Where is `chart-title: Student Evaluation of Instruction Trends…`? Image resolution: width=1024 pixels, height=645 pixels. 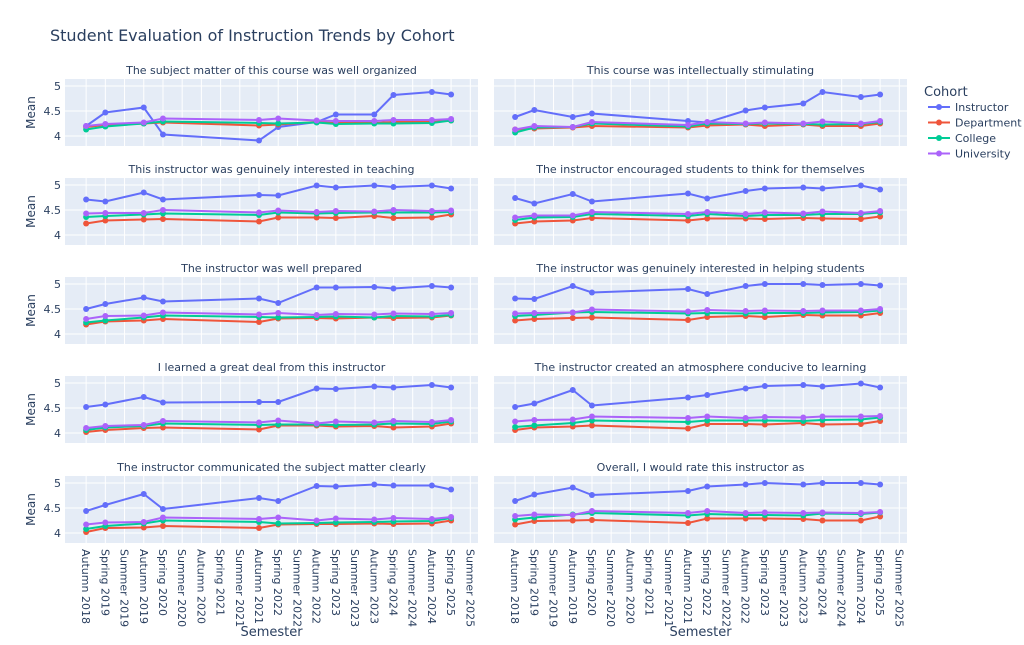 chart-title: Student Evaluation of Instruction Trends… is located at coordinates (252, 35).